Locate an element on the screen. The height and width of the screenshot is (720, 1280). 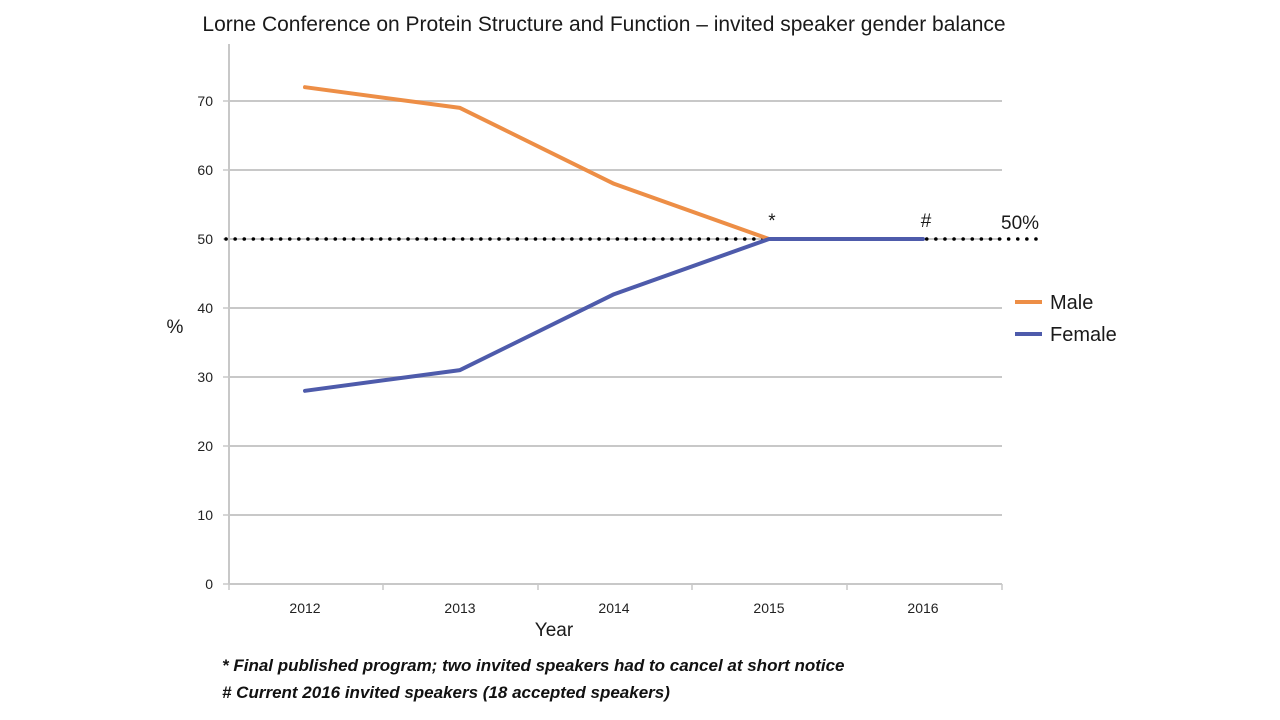
y-tick-label: 10 is located at coordinates (205, 515).